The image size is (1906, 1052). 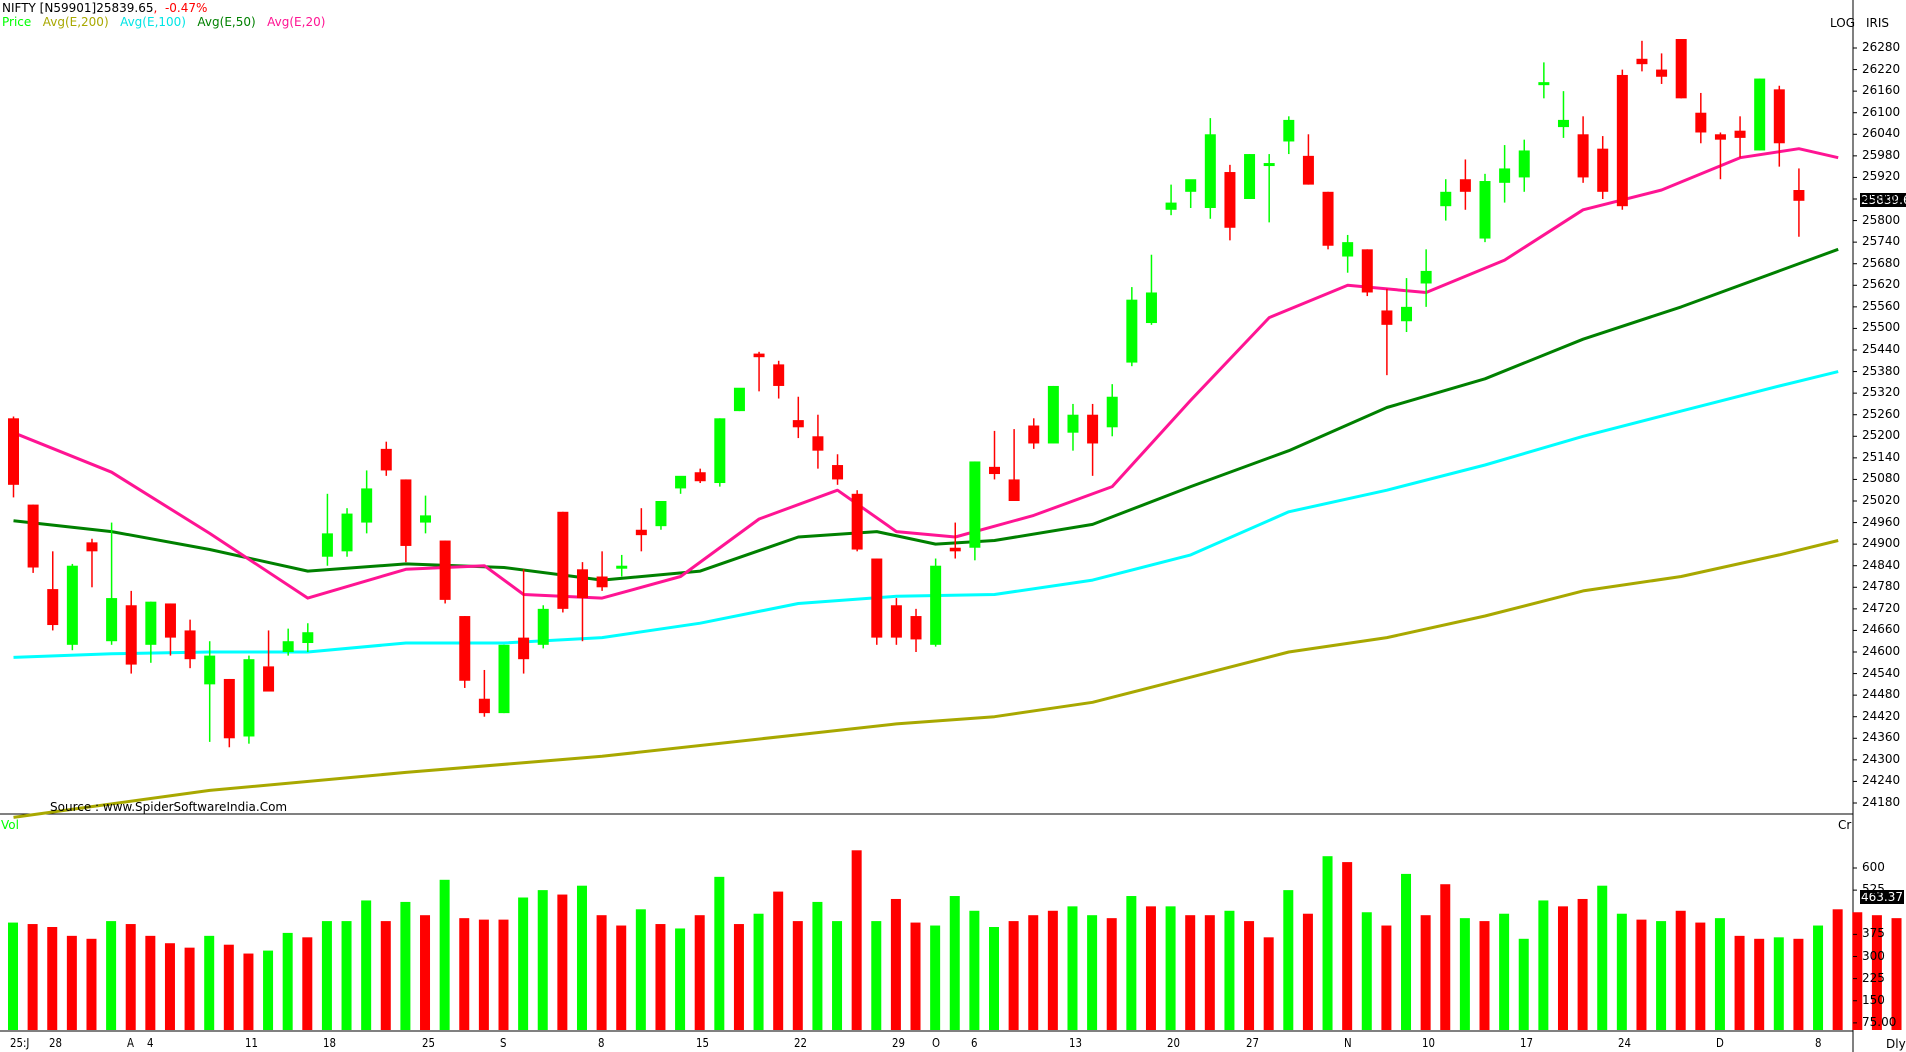 What do you see at coordinates (296, 22) in the screenshot?
I see `legend-ema20: Avg(E,20)` at bounding box center [296, 22].